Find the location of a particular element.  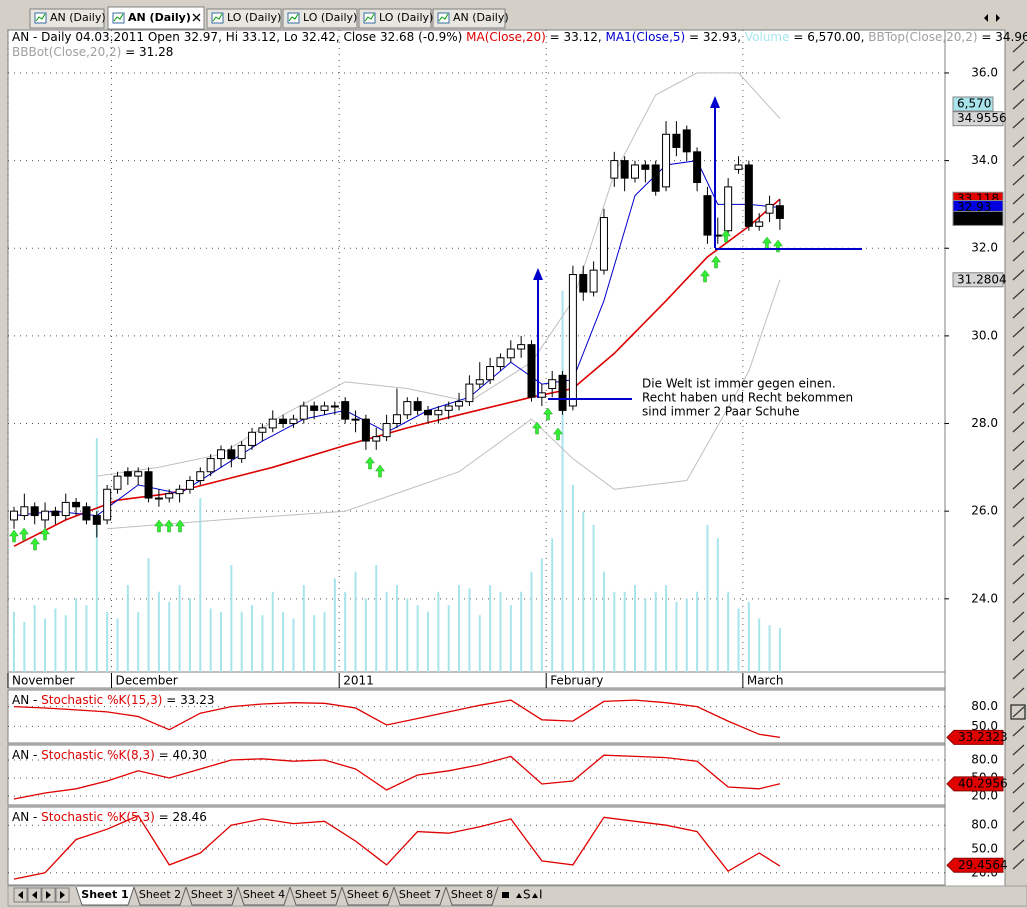

x-tick-label: March is located at coordinates (765, 681).